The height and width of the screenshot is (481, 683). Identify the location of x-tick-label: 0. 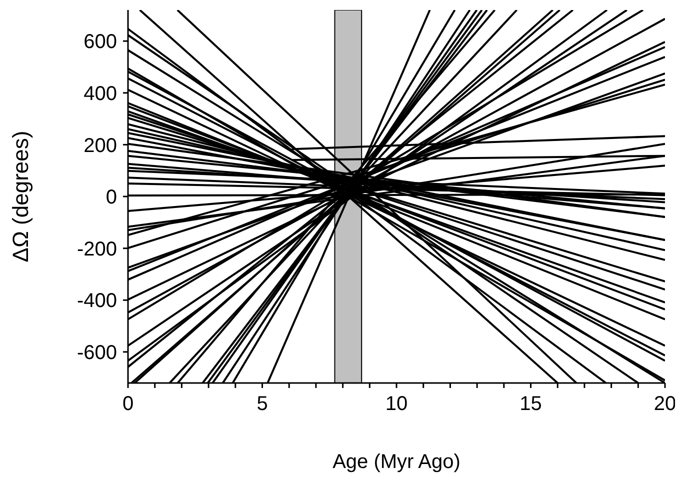
(128, 404).